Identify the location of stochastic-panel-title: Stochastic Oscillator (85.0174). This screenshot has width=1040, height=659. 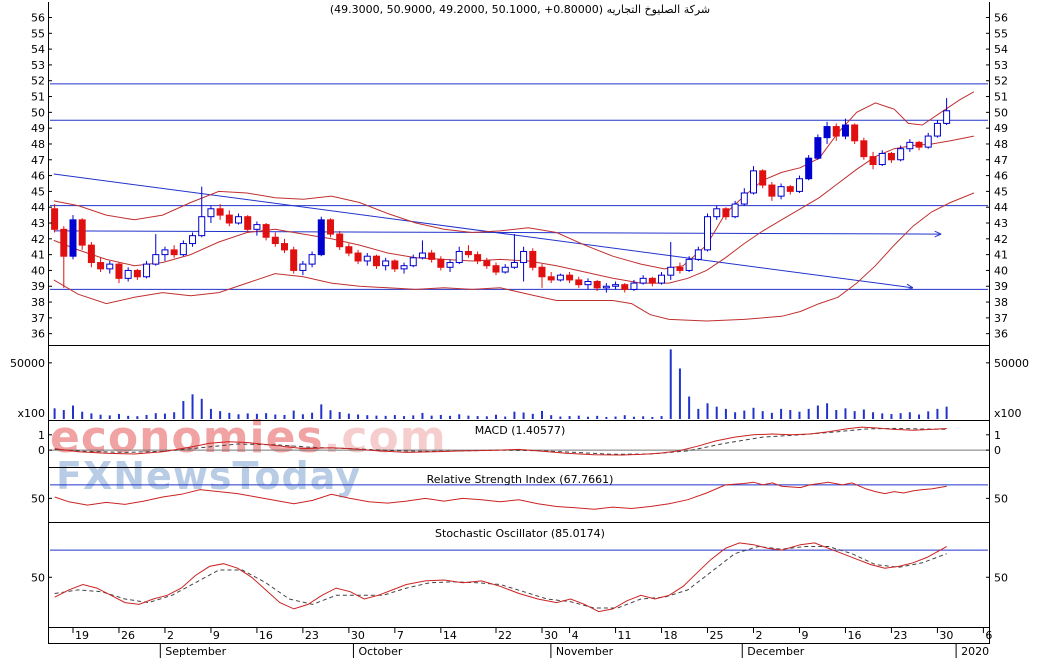
(520, 533).